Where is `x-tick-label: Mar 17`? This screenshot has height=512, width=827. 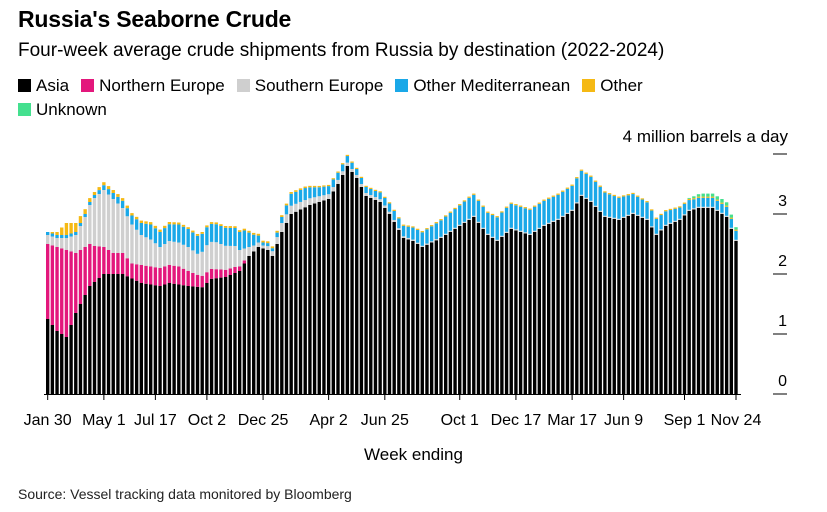 x-tick-label: Mar 17 is located at coordinates (572, 420).